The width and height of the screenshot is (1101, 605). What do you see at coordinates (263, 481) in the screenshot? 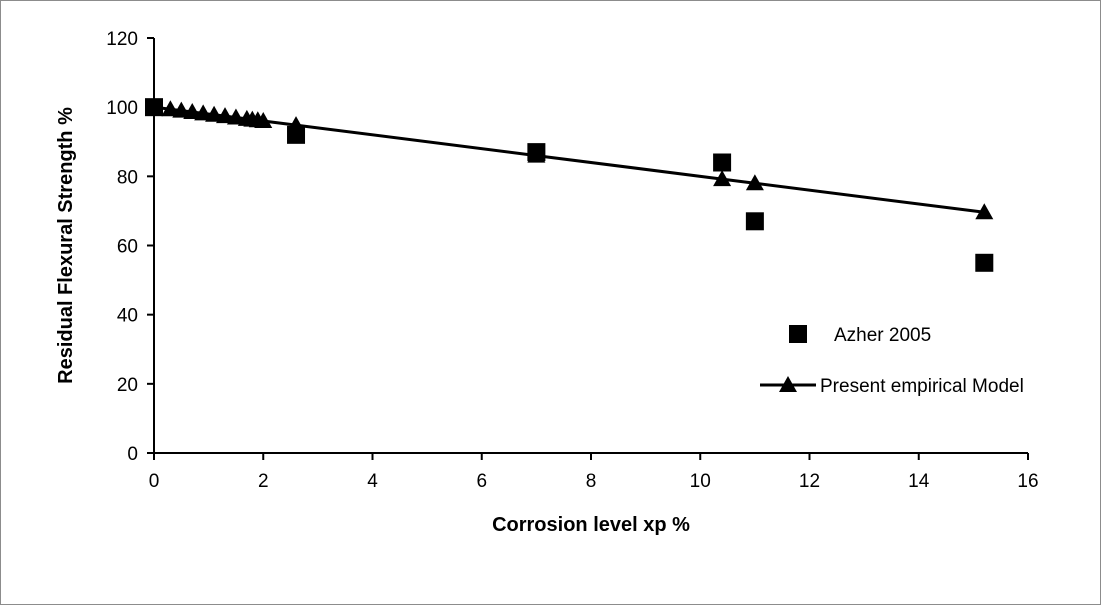
I see `x-tick-label: 2` at bounding box center [263, 481].